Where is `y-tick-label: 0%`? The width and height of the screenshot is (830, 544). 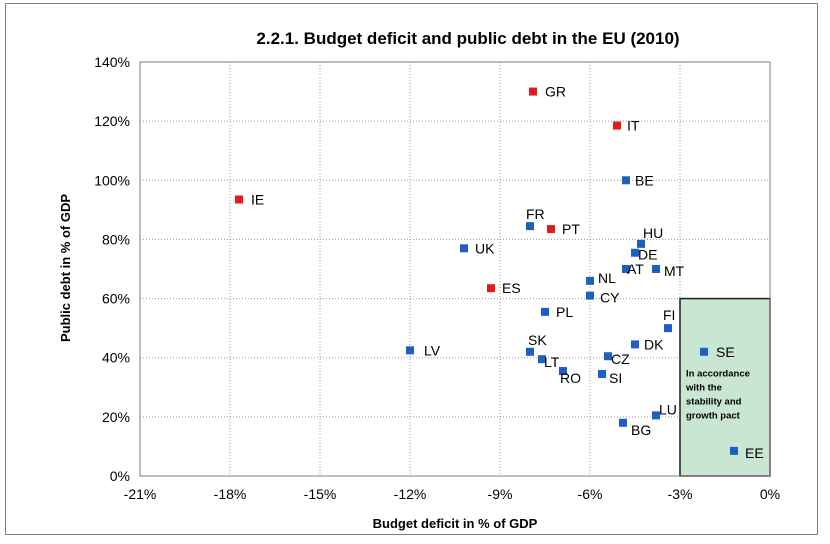 y-tick-label: 0% is located at coordinates (120, 476).